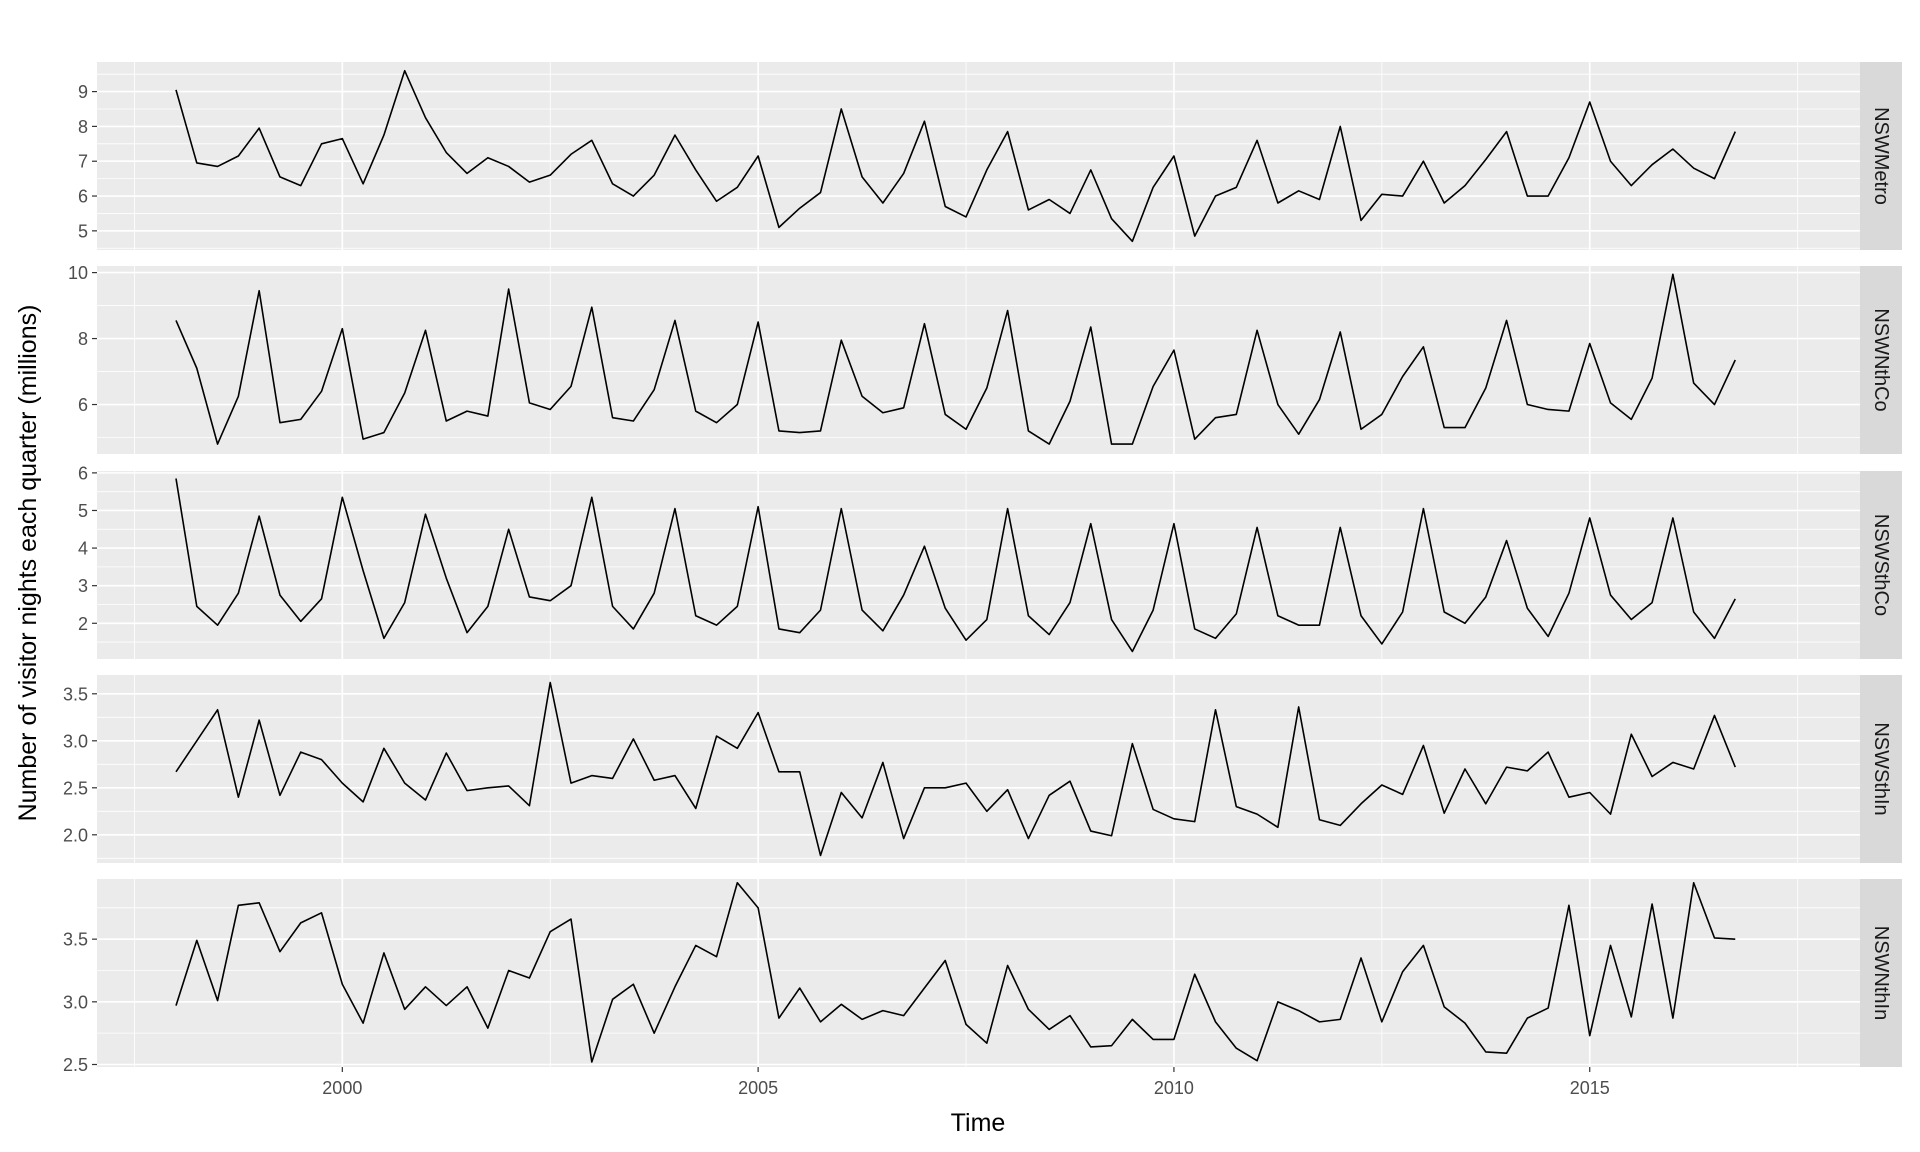  I want to click on facet-strip-label: NSWNthCo, so click(1881, 359).